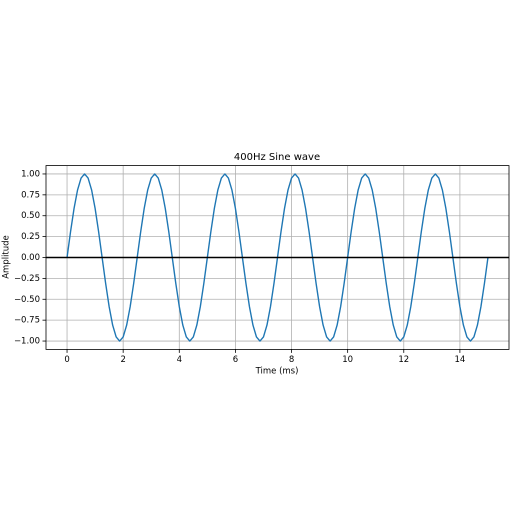 The image size is (512, 512). I want to click on x-tick-label: 0, so click(66, 360).